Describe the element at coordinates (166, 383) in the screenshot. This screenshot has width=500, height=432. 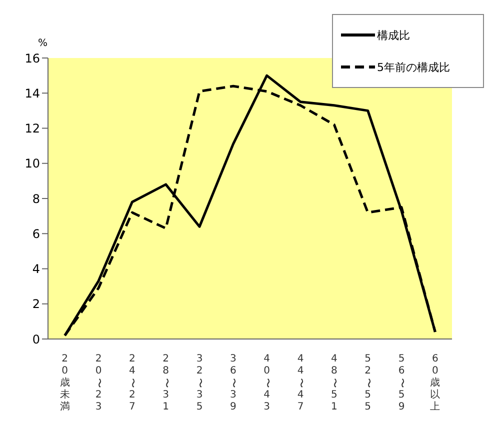
I see `x-tick-label: 28〜31` at that location.